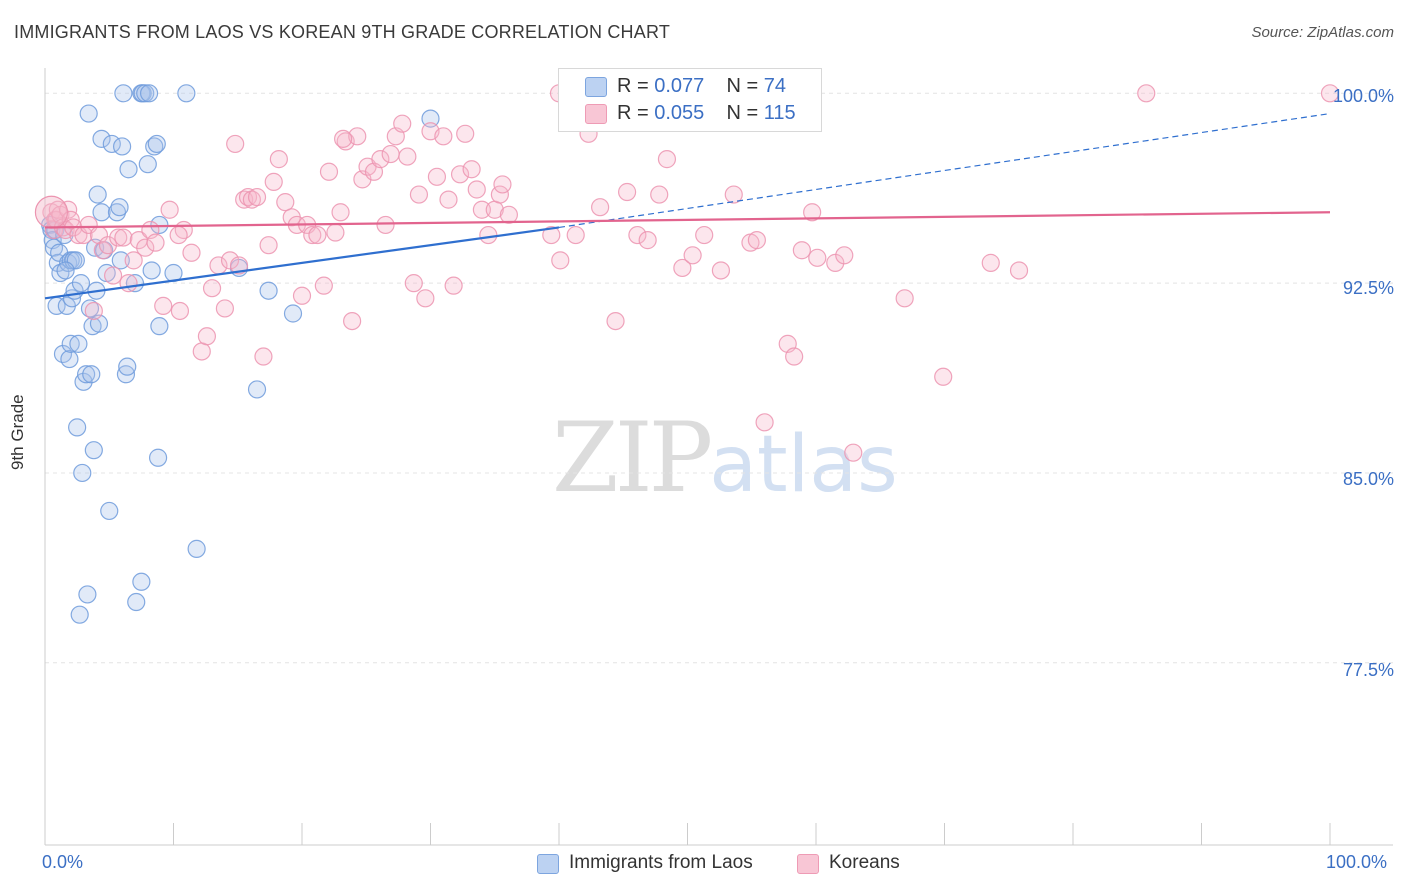  I want to click on watermark-zip: ZIP, so click(632, 458).